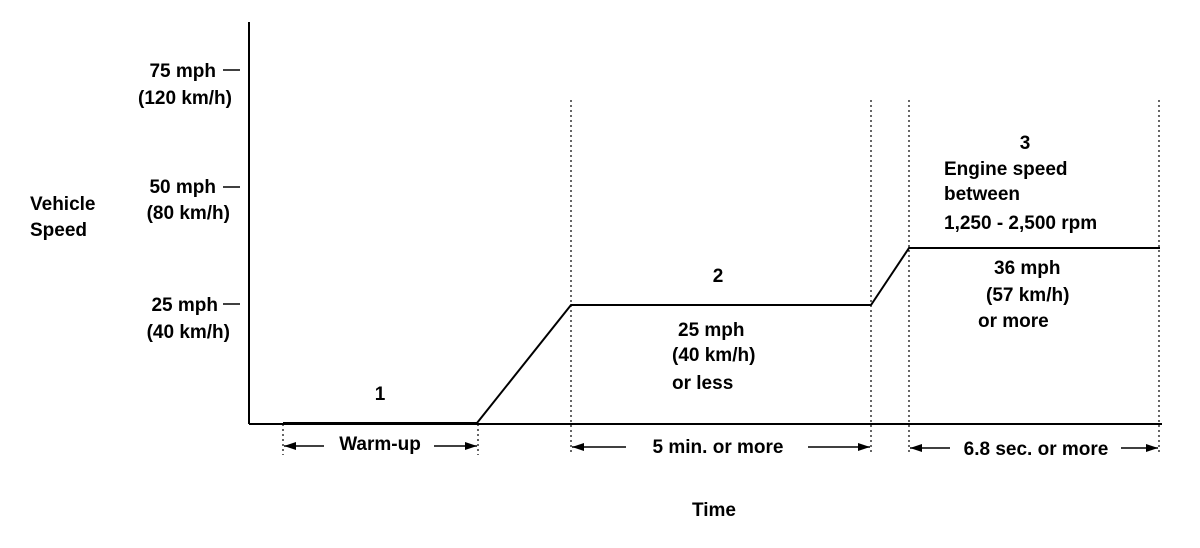 This screenshot has height=548, width=1200. What do you see at coordinates (185, 98) in the screenshot?
I see `y-tick-75-kmh: (120 km/h)` at bounding box center [185, 98].